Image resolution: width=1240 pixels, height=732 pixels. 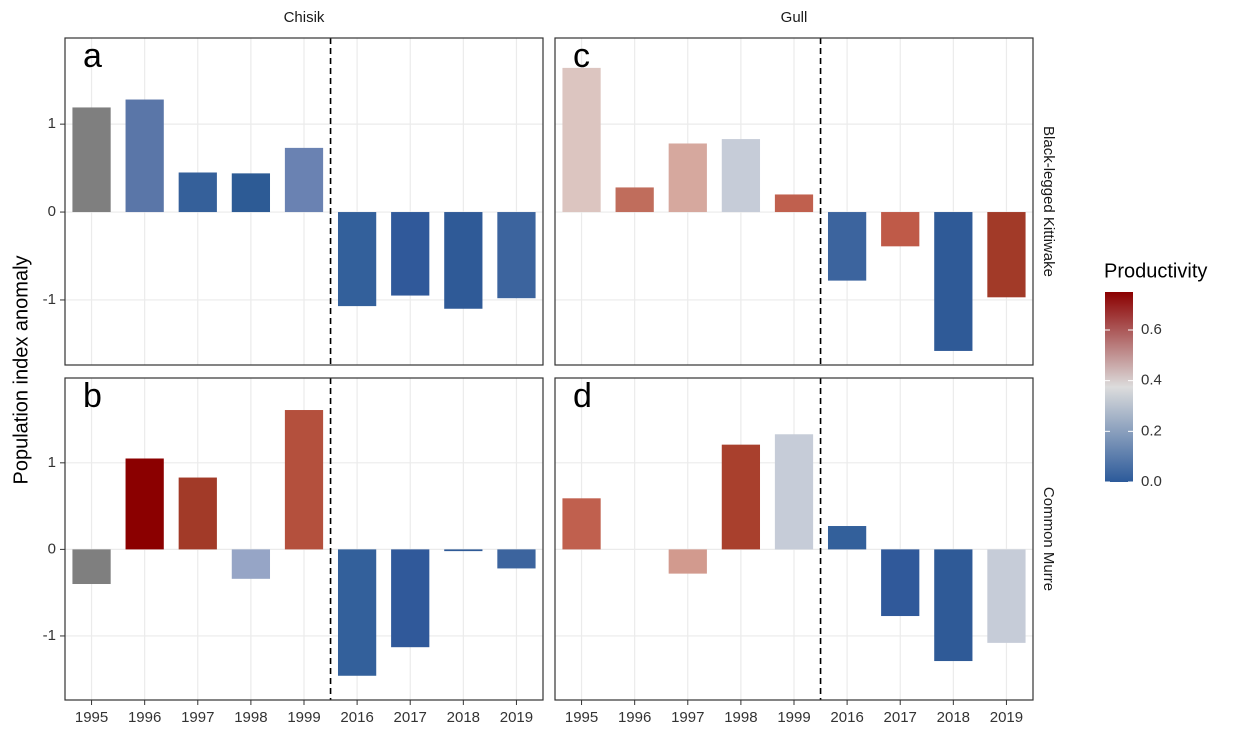 I want to click on column-strip: Chisik, so click(x=304, y=17).